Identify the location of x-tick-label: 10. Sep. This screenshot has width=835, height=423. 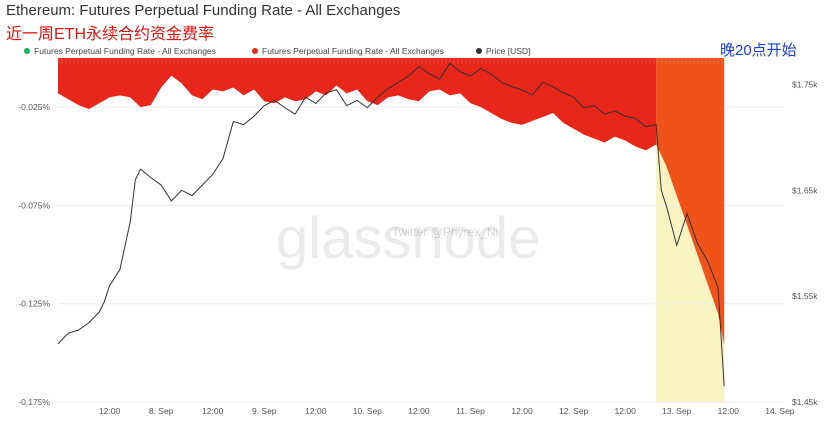
(368, 411).